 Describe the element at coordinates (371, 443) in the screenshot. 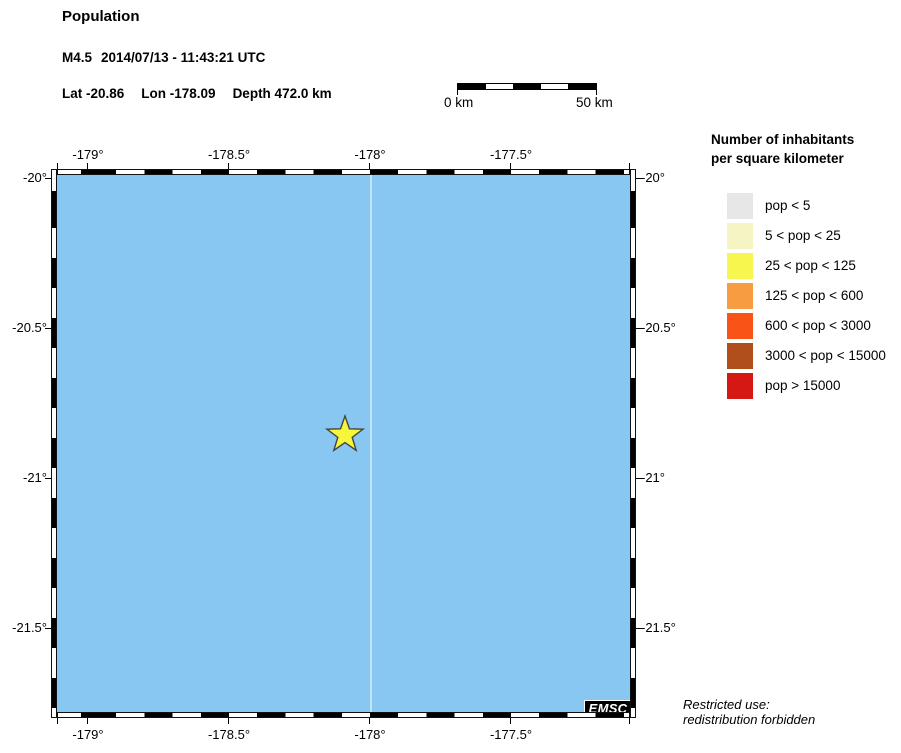

I see `meridian-grid-line` at that location.